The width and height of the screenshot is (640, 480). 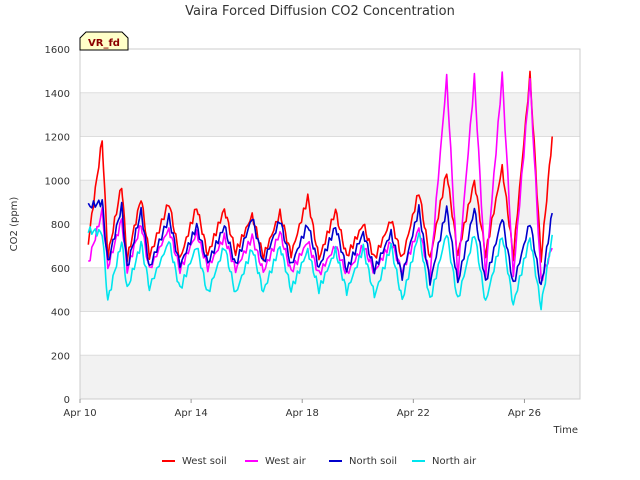 I want to click on y-tick-label: 1200, so click(x=57, y=138).